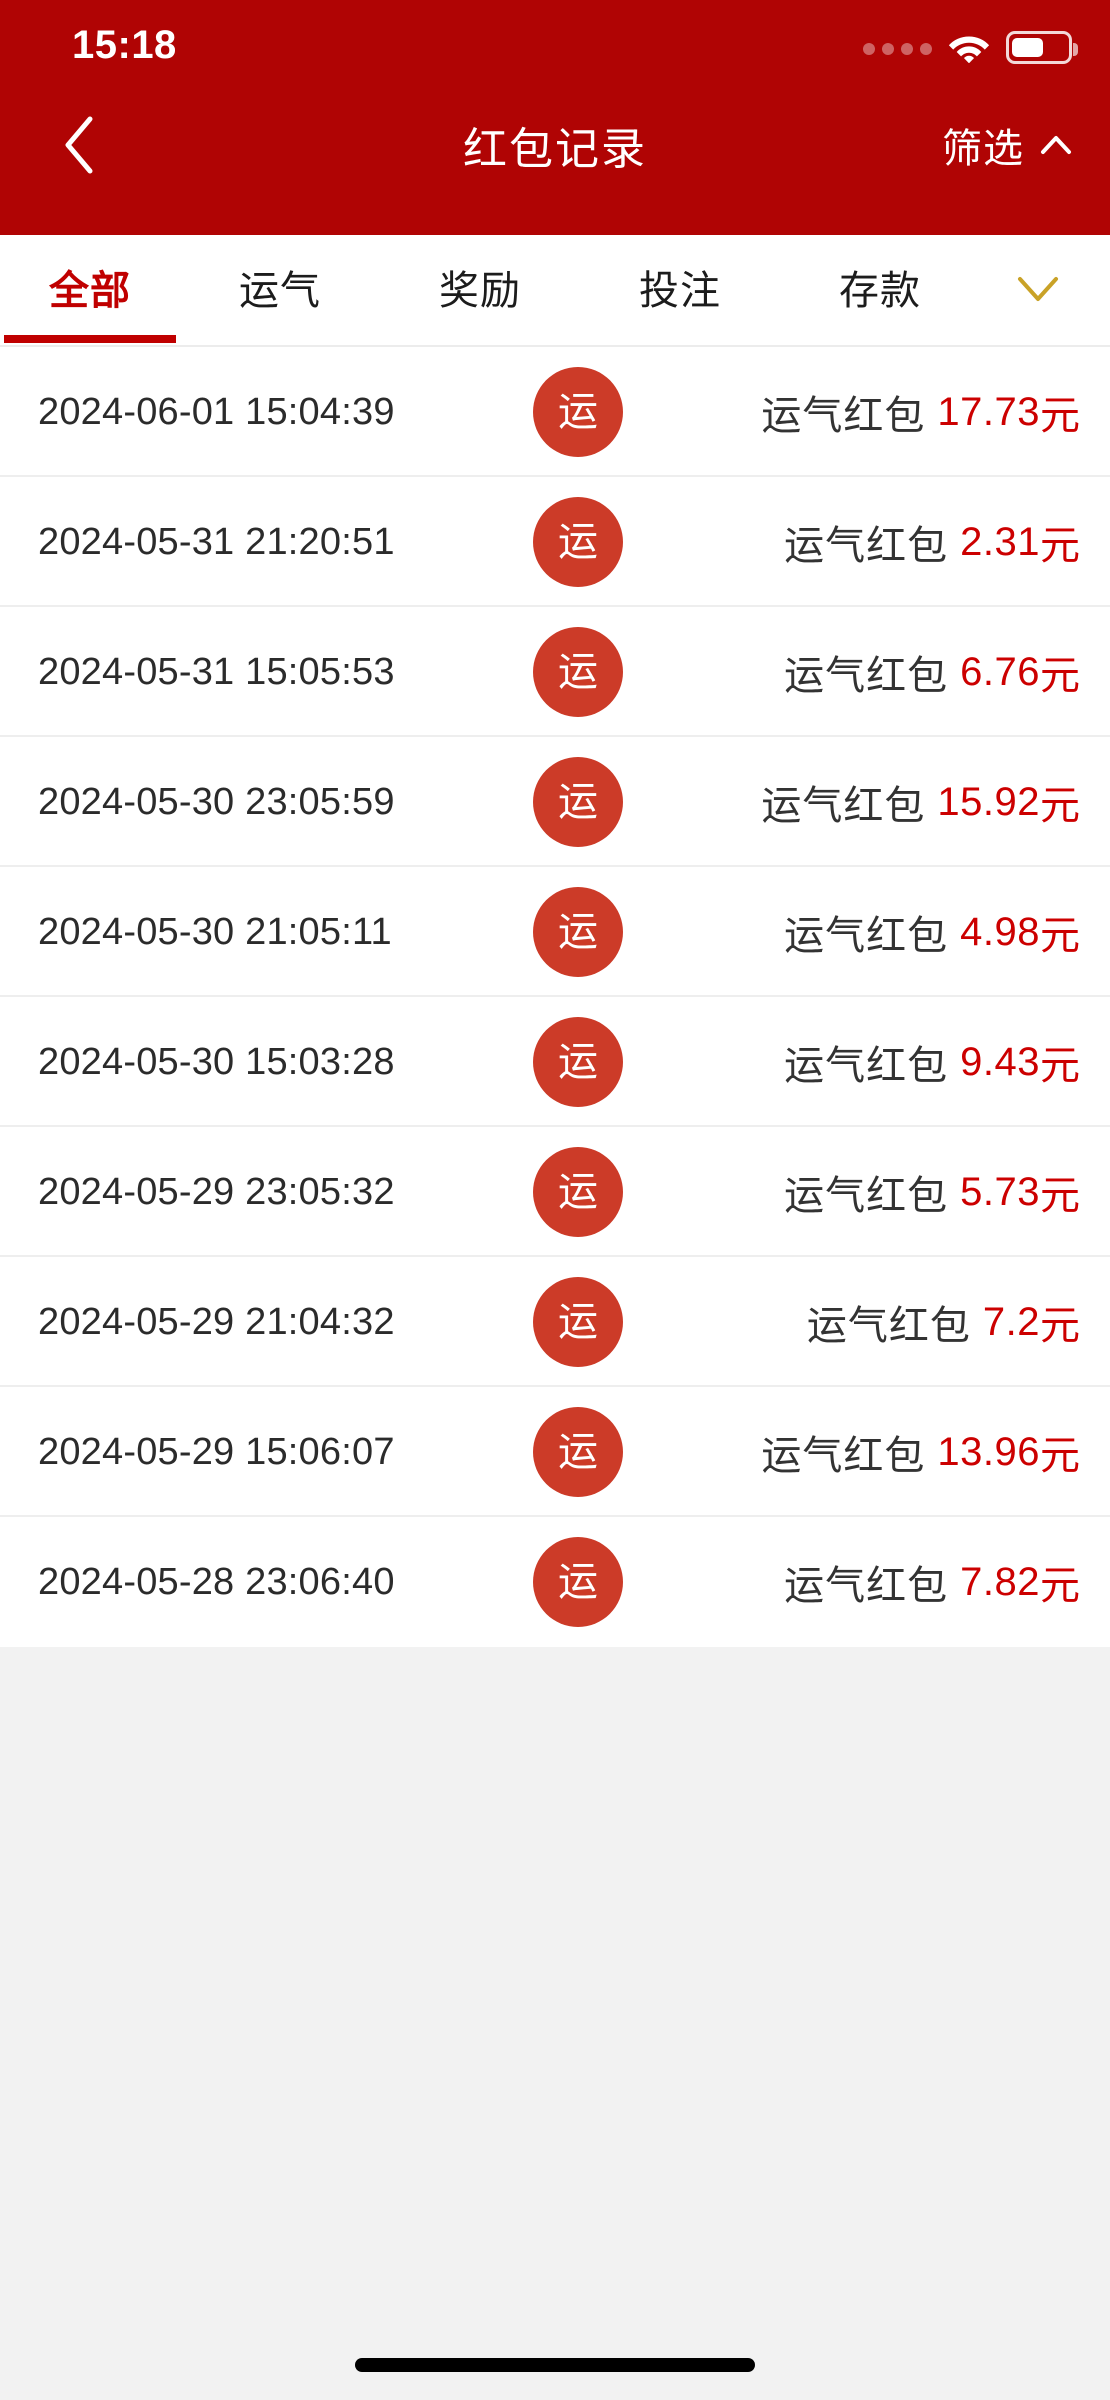 This screenshot has width=1110, height=2400. I want to click on record-amount-group: 运气红包 4.98 元, so click(932, 932).